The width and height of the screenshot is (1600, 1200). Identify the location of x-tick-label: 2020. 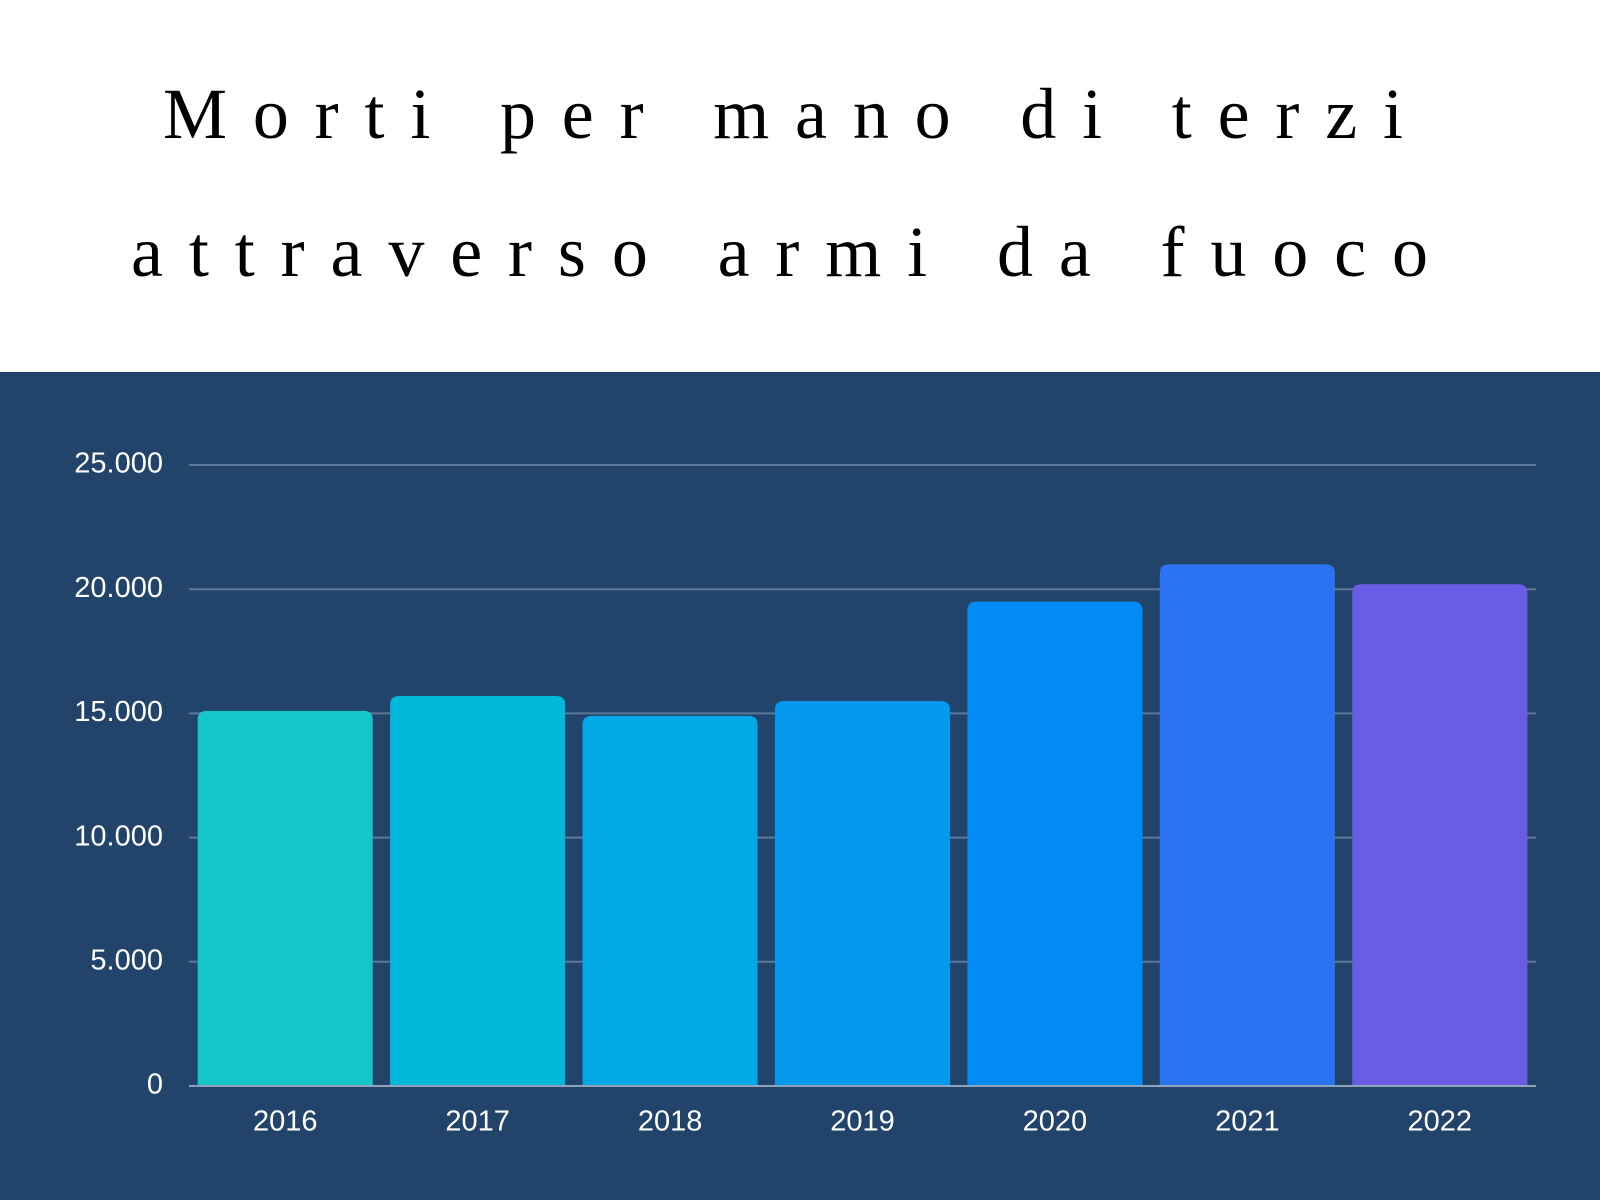
(1055, 1122).